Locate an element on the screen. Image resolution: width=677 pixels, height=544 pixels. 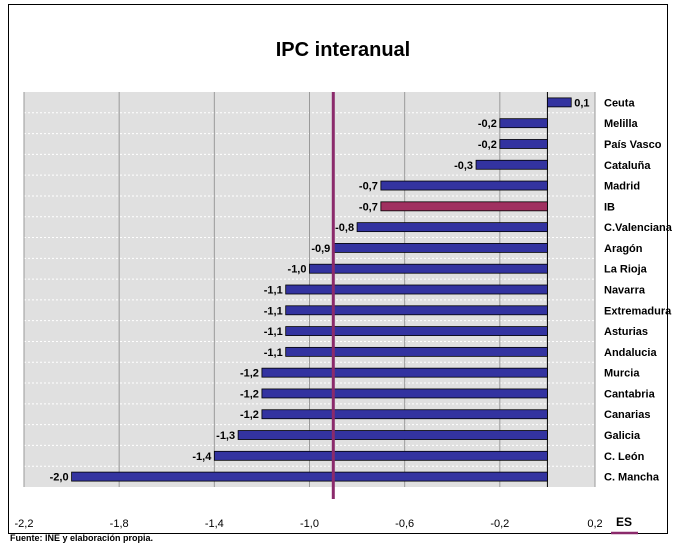
category-label: País Vasco is located at coordinates (633, 145).